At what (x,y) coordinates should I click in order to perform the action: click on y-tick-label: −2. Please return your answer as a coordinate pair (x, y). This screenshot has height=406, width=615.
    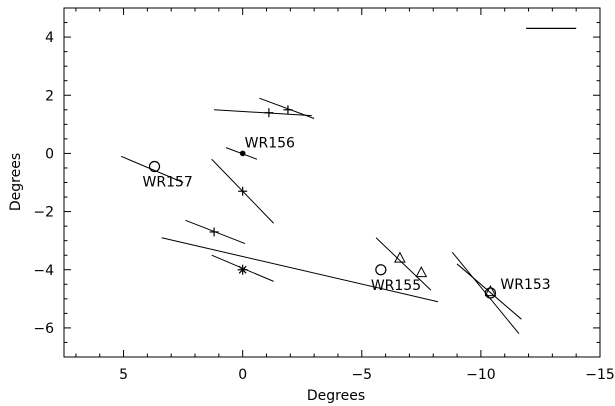
    Looking at the image, I should click on (43, 213).